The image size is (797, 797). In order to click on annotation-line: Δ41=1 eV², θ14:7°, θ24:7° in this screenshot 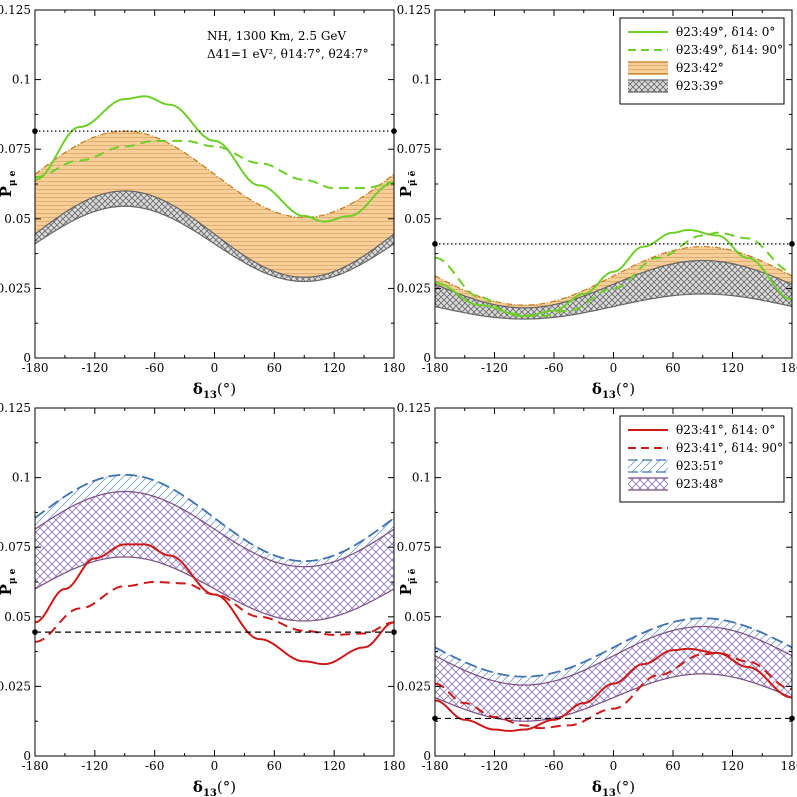, I will do `click(288, 54)`.